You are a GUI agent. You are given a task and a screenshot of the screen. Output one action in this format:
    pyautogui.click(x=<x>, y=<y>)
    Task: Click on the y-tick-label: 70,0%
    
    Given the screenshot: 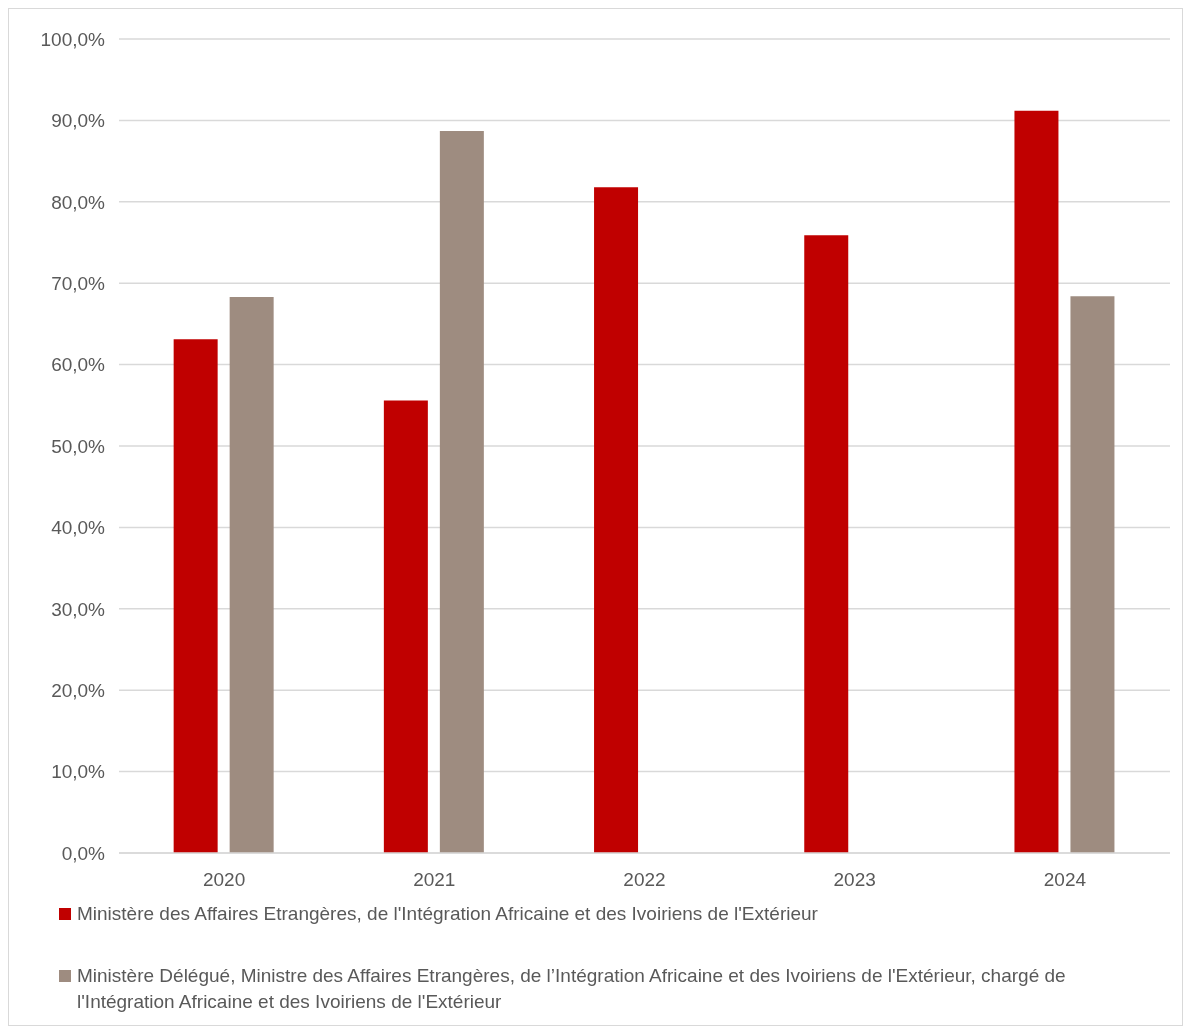 What is the action you would take?
    pyautogui.click(x=78, y=283)
    